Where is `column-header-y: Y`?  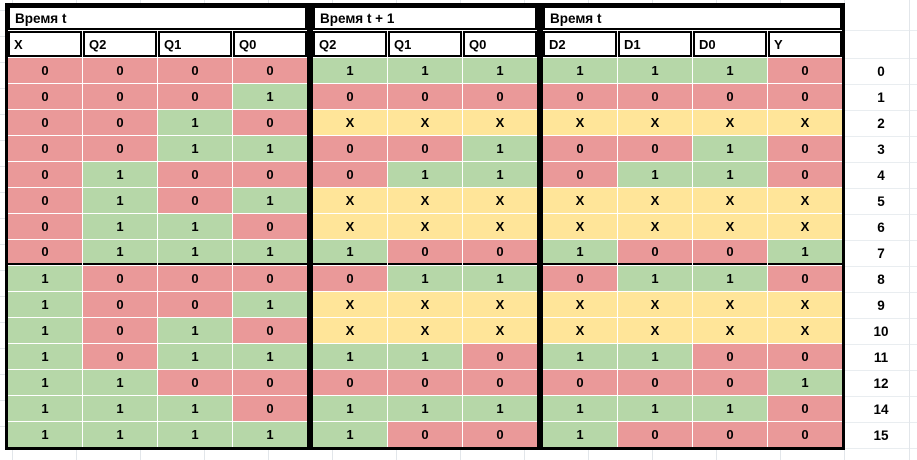
column-header-y: Y is located at coordinates (805, 44).